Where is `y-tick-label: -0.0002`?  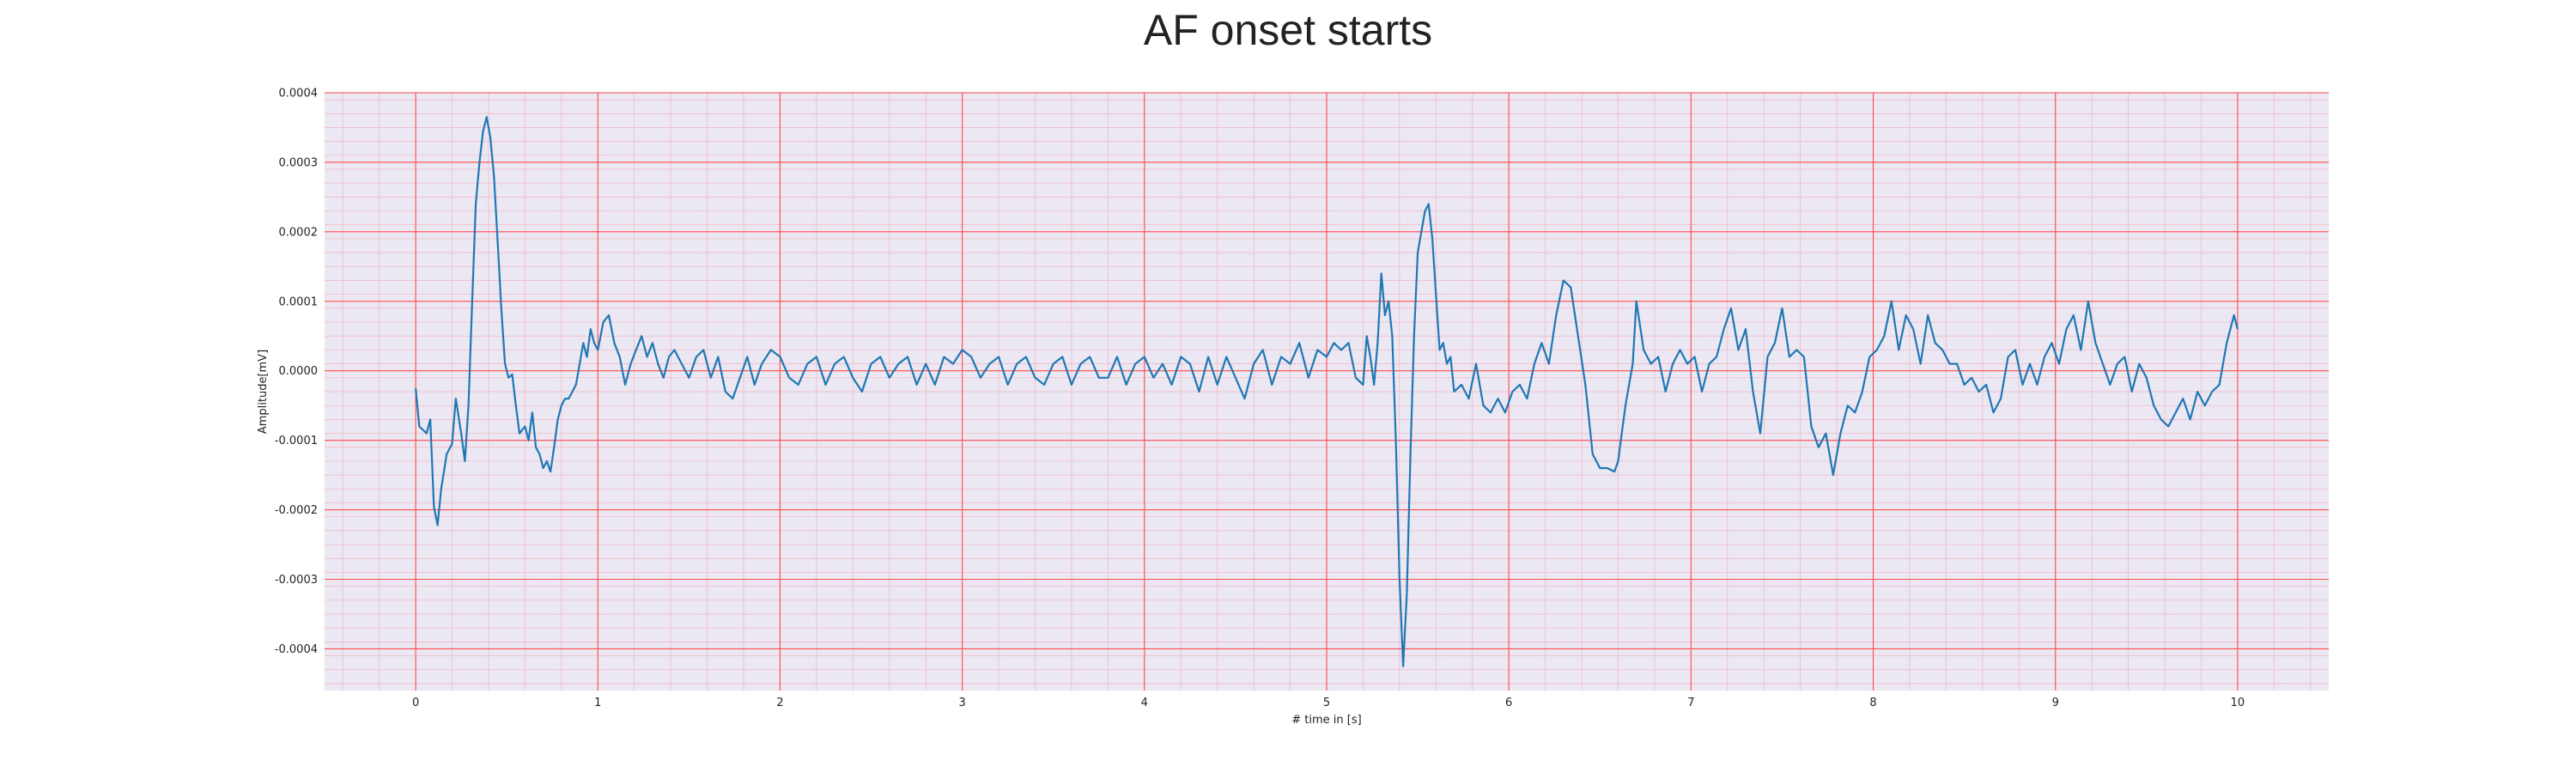
y-tick-label: -0.0002 is located at coordinates (296, 511).